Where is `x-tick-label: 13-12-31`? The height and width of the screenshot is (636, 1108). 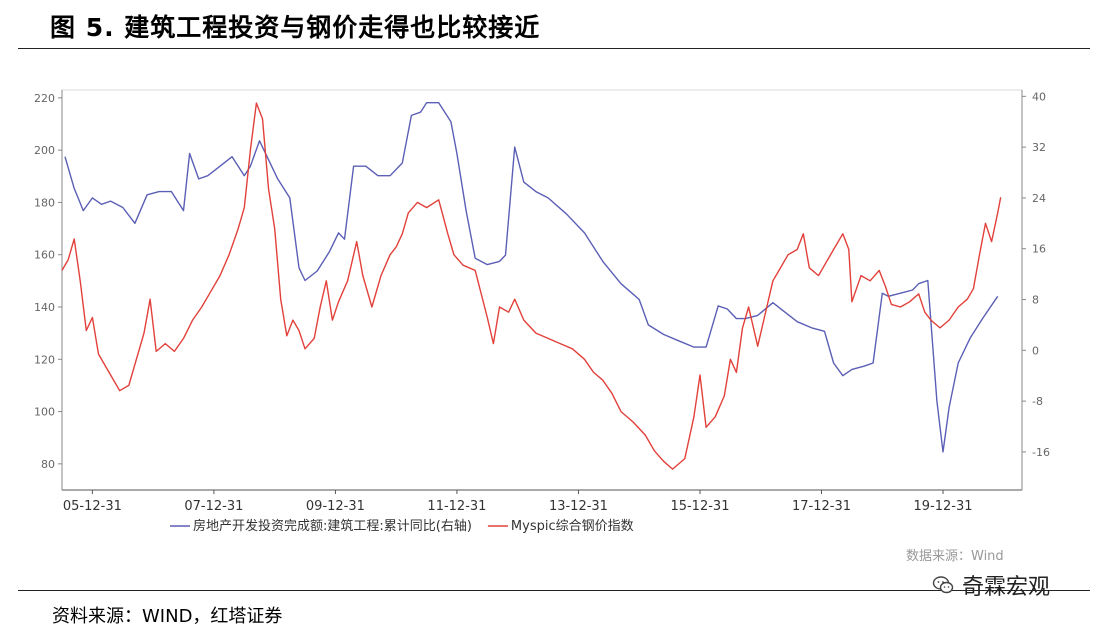
x-tick-label: 13-12-31 is located at coordinates (578, 506).